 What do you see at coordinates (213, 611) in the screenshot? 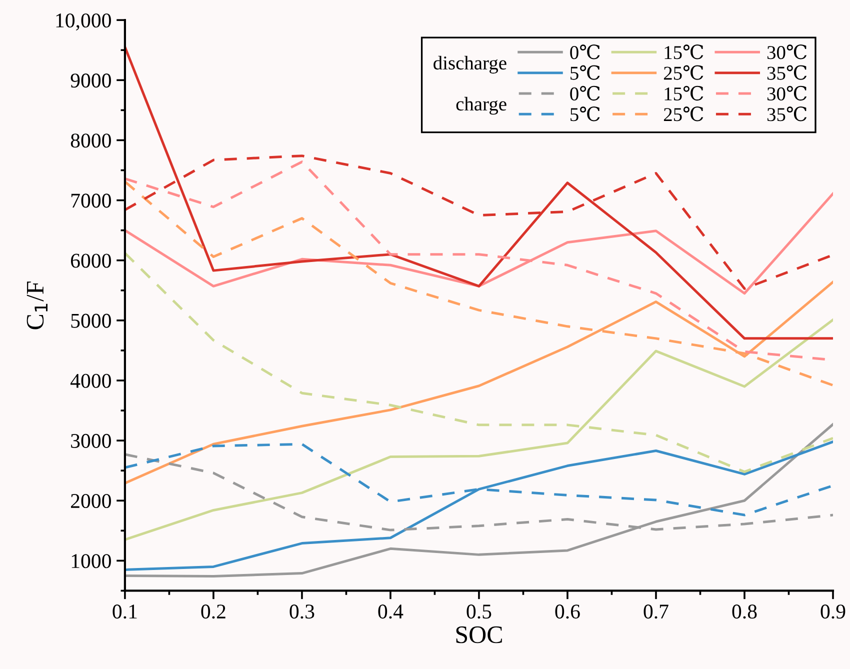
I see `x-tick-label: 0.2` at bounding box center [213, 611].